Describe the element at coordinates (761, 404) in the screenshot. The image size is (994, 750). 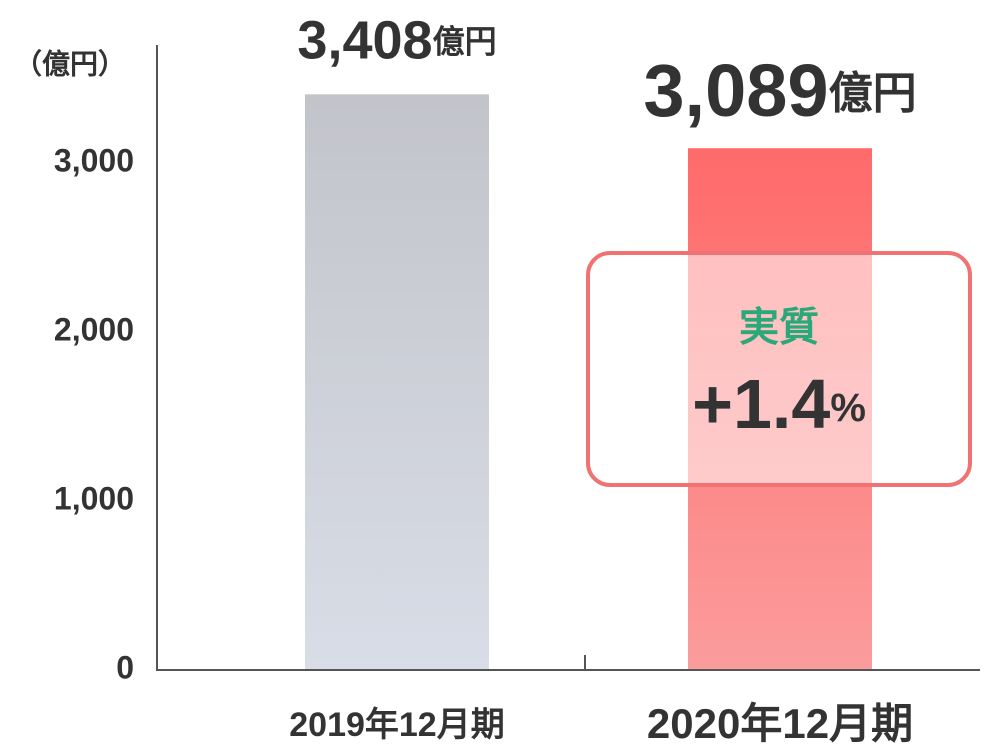
I see `annotation-value: +1.4` at that location.